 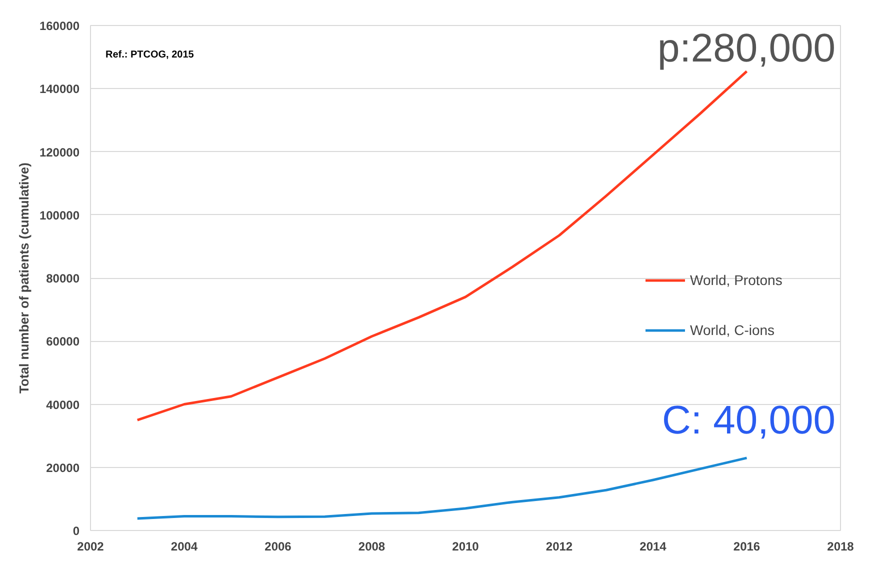 What do you see at coordinates (63, 279) in the screenshot?
I see `y-tick-label: 80000` at bounding box center [63, 279].